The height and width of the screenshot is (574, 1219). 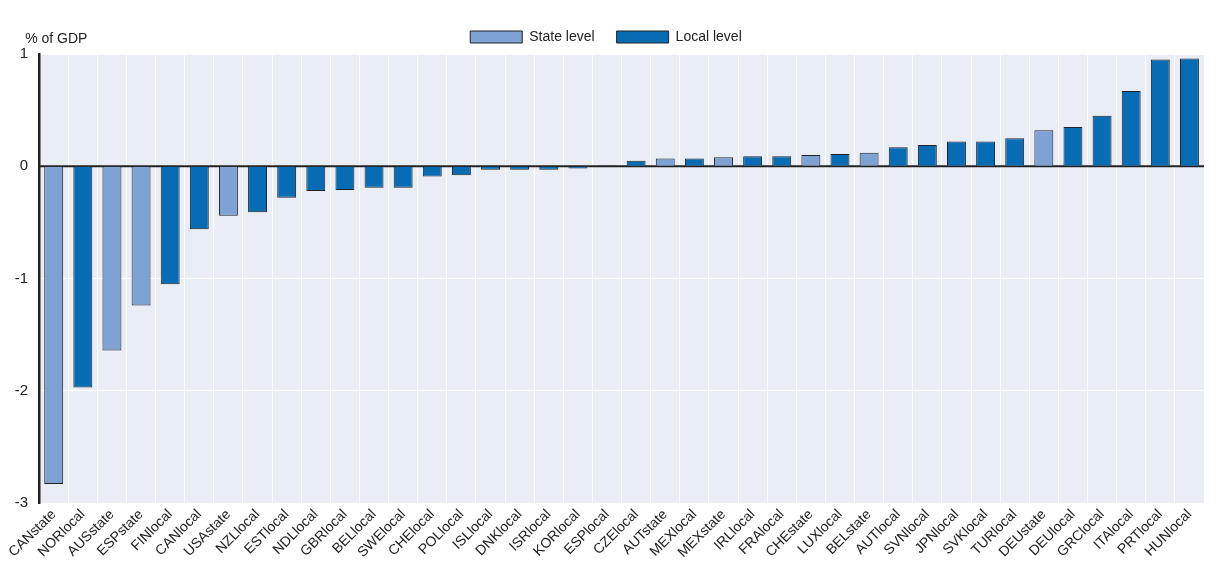 I want to click on y-tick-label: -2, so click(x=21, y=390).